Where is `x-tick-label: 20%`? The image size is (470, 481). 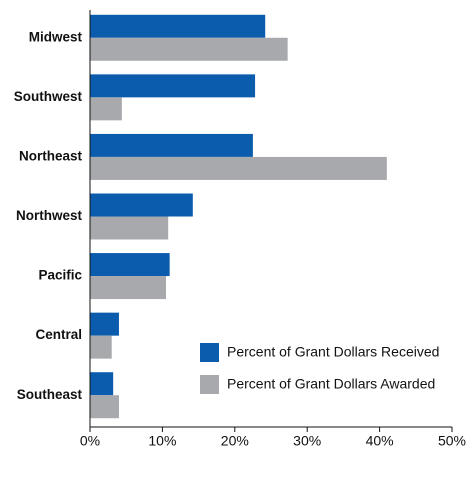
x-tick-label: 20% is located at coordinates (235, 441).